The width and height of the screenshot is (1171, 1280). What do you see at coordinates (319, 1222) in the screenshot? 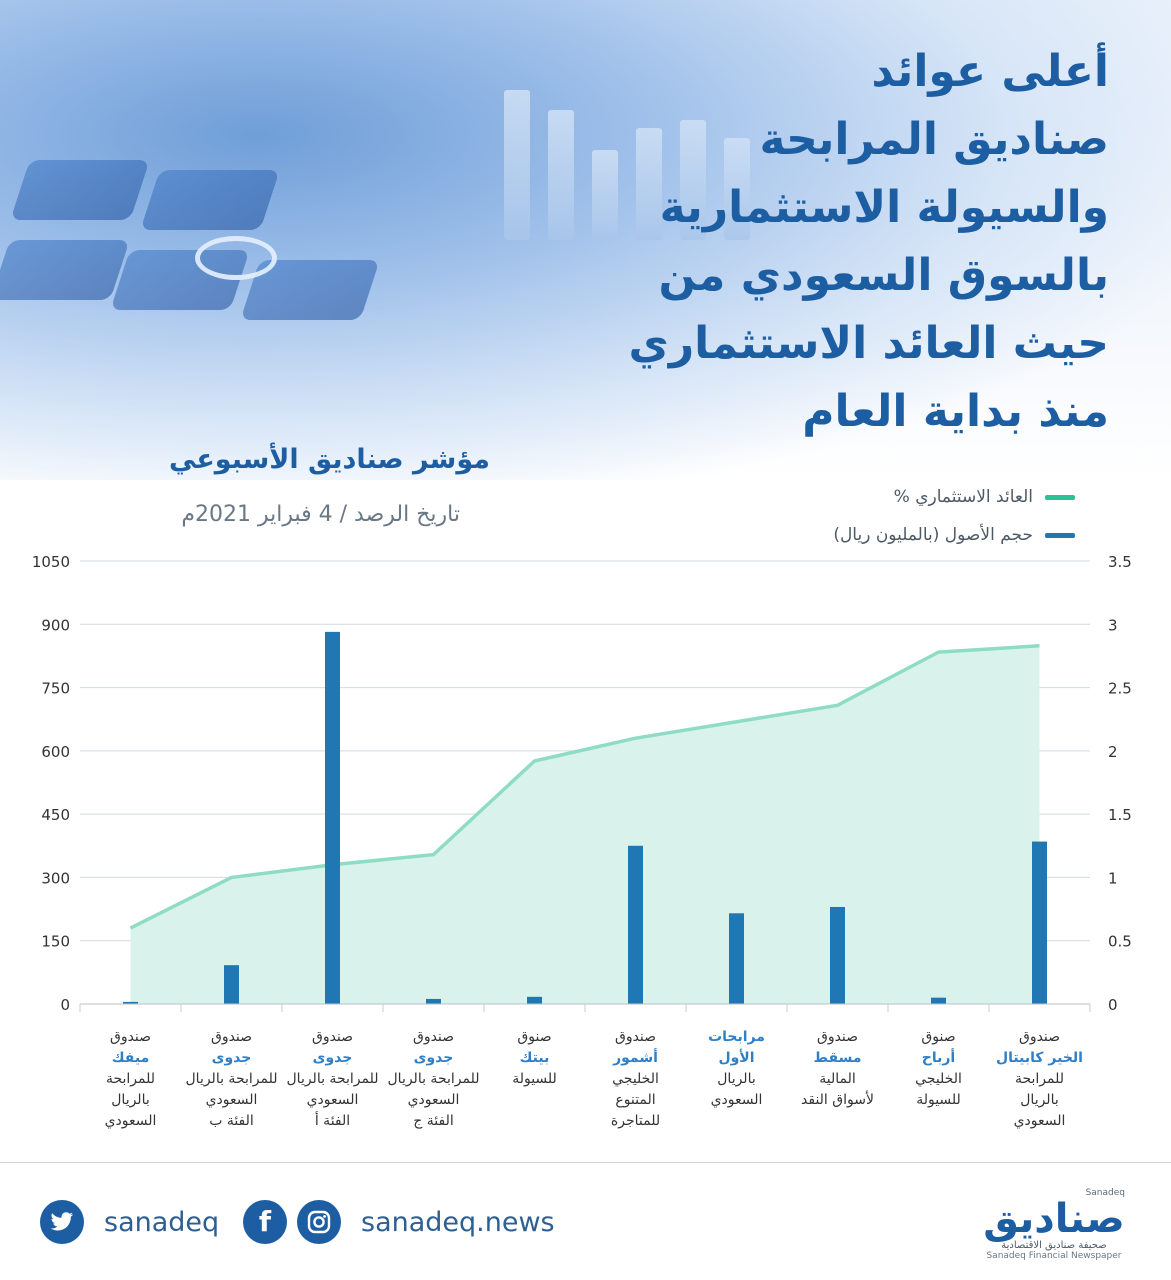
I see `instagram-icon` at bounding box center [319, 1222].